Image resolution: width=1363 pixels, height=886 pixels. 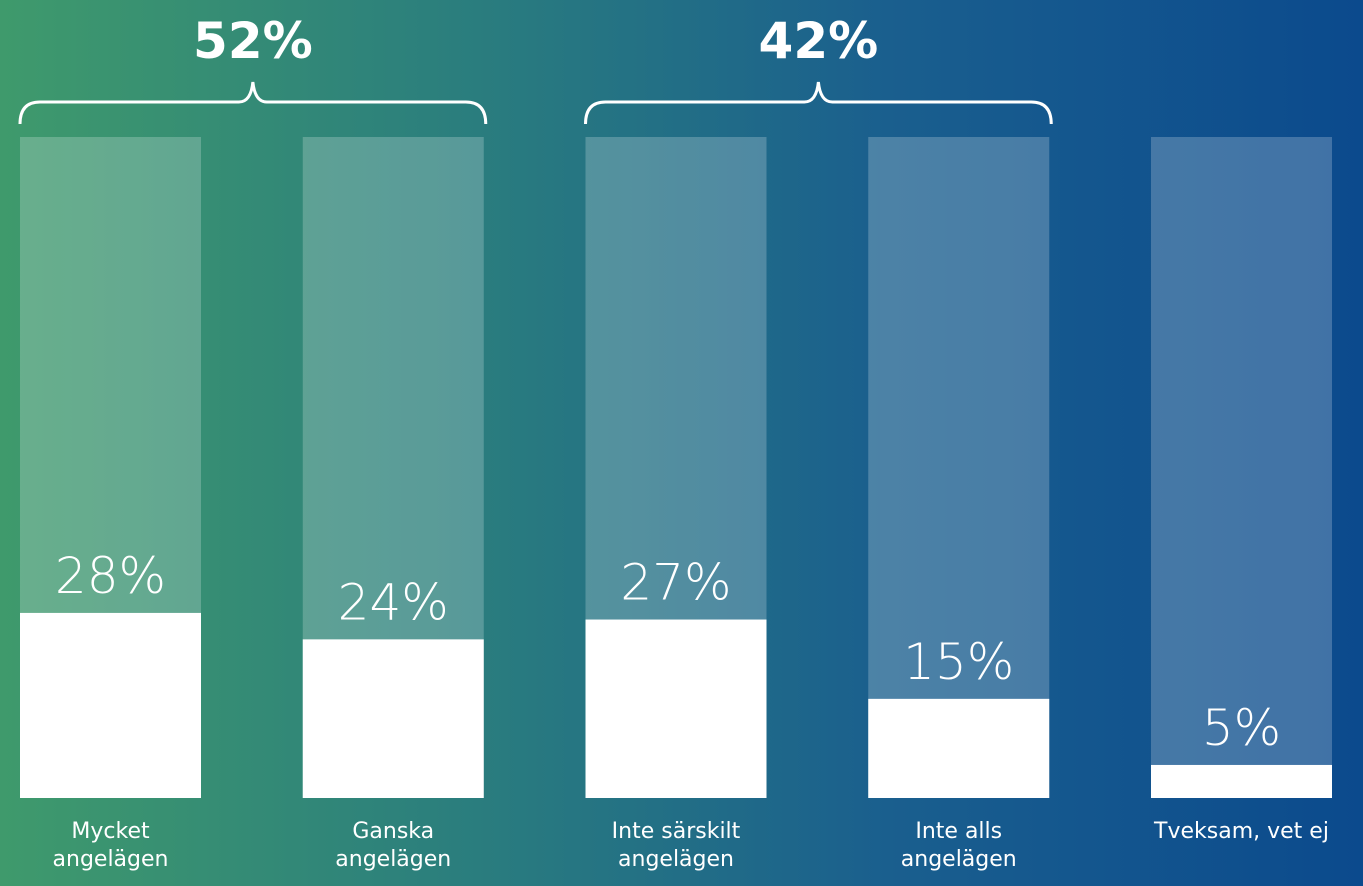 I want to click on group-label: 42%, so click(x=819, y=41).